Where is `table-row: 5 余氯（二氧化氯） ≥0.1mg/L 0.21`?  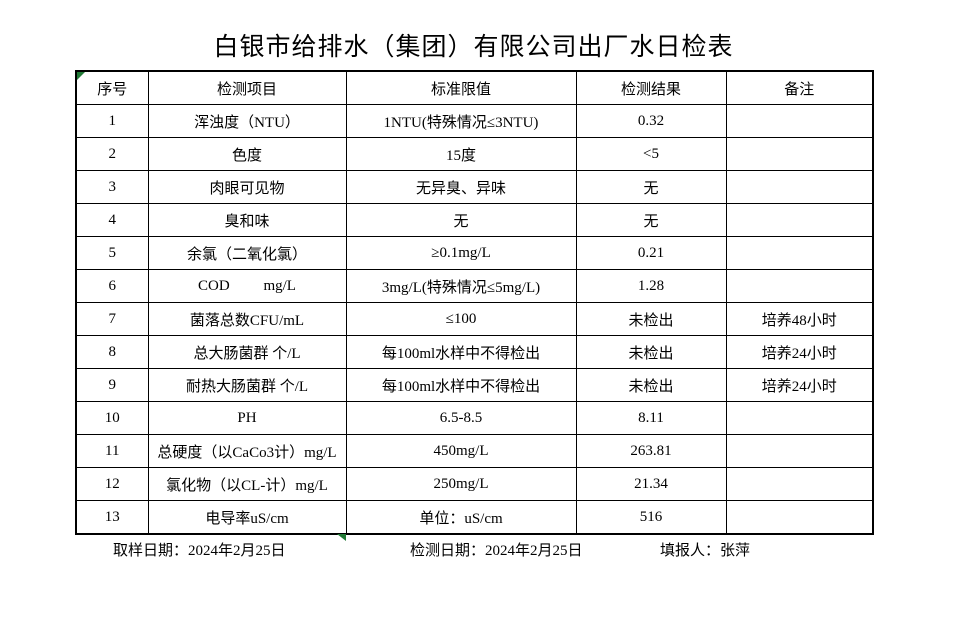 table-row: 5 余氯（二氧化氯） ≥0.1mg/L 0.21 is located at coordinates (474, 253).